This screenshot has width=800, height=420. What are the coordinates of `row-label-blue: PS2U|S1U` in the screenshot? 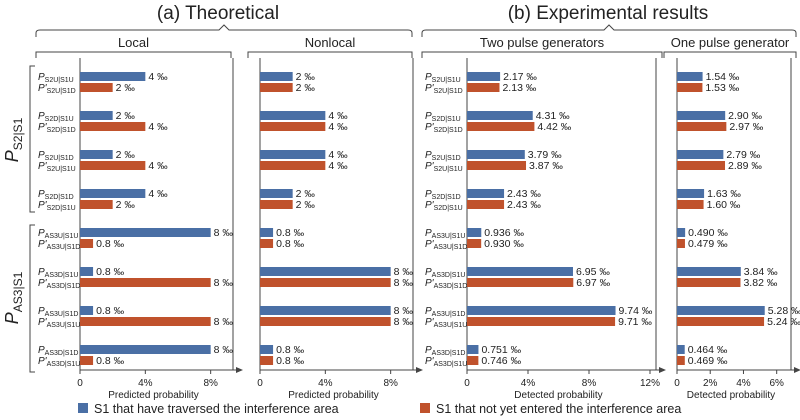 It's located at (443, 78).